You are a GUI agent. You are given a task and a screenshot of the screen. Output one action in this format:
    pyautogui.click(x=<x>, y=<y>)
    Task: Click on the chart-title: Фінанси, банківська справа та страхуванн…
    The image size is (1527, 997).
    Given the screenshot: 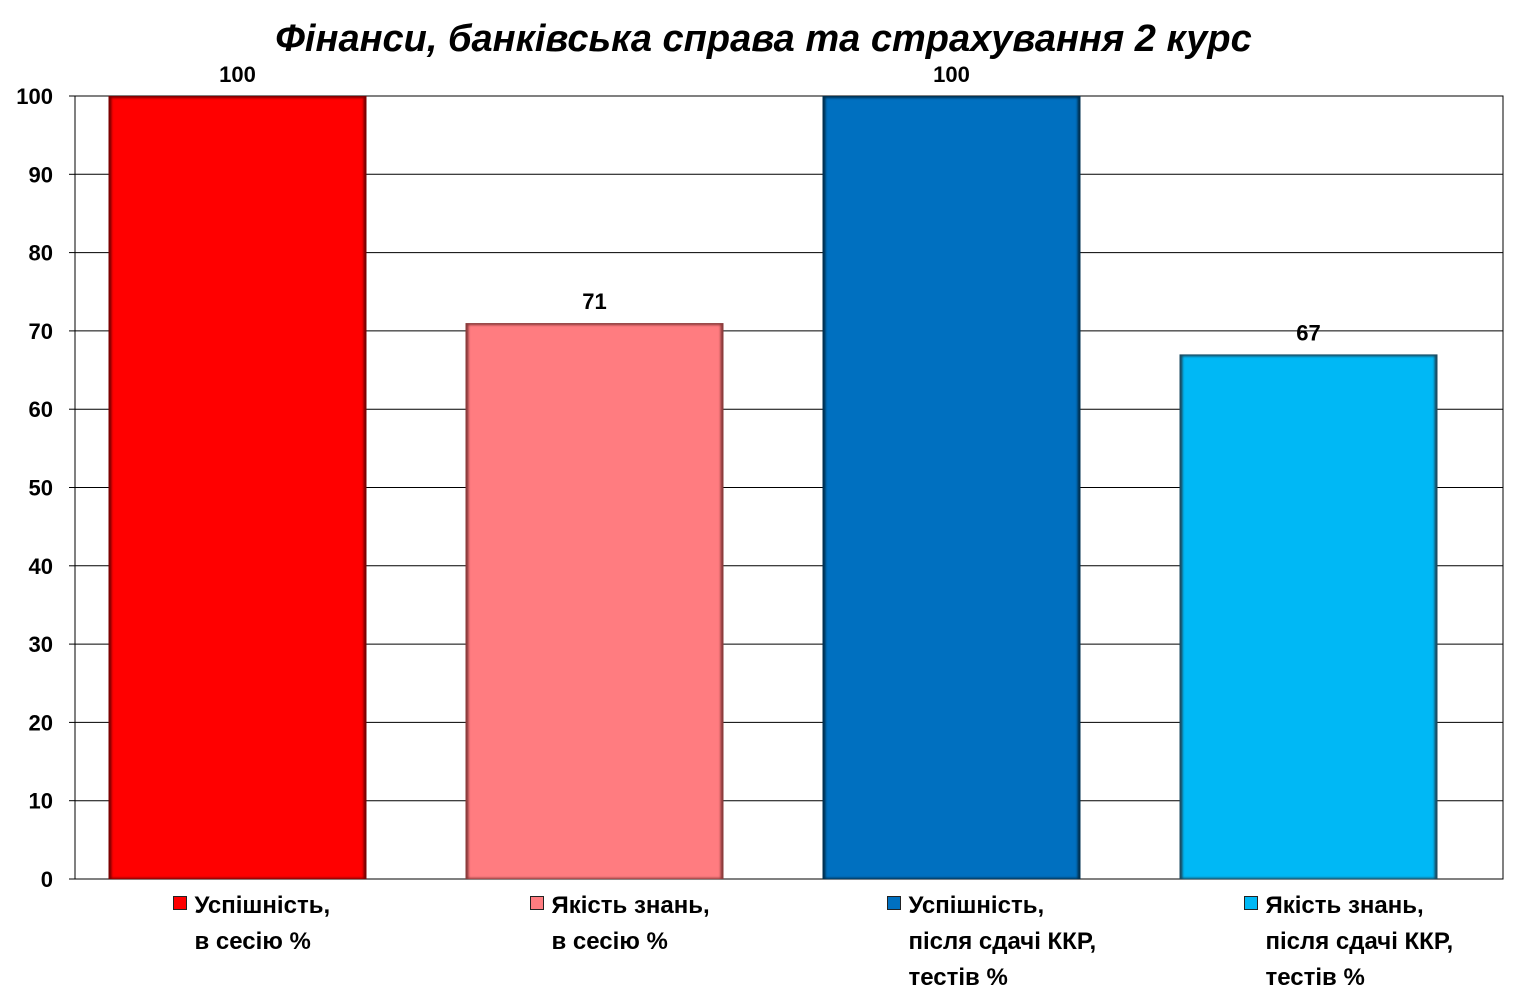 What is the action you would take?
    pyautogui.click(x=763, y=39)
    